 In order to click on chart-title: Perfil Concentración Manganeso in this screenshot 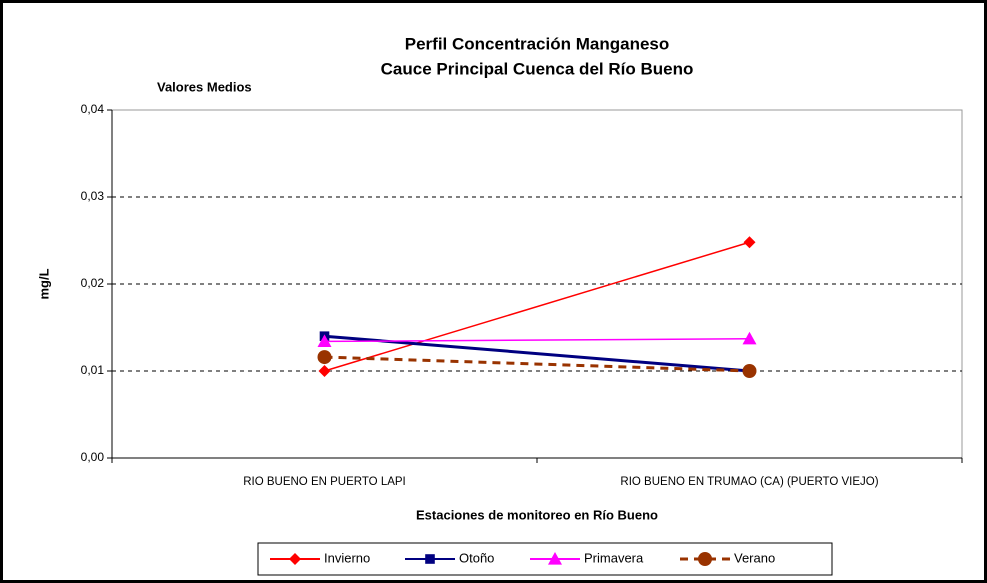, I will do `click(537, 43)`.